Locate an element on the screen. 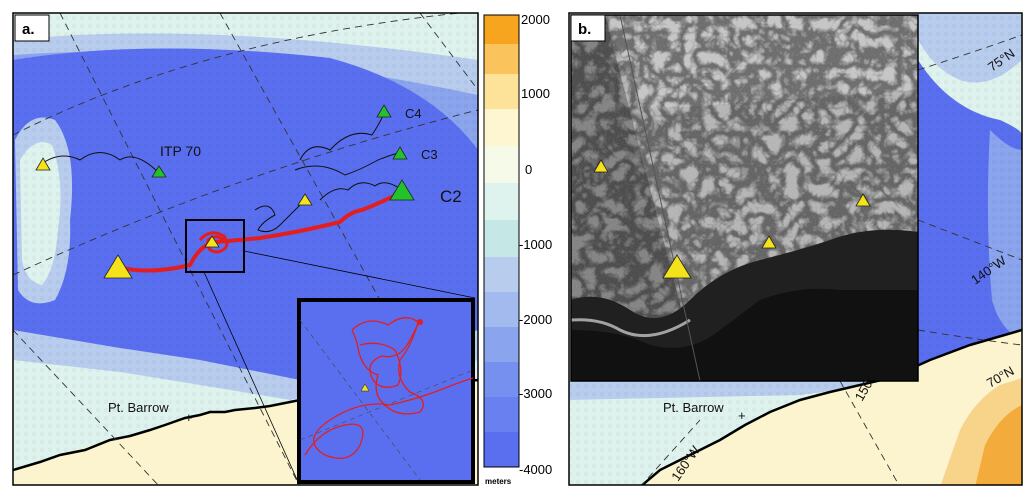 This screenshot has width=1024, height=487. colorbar-tick-label: -3000 is located at coordinates (535, 393).